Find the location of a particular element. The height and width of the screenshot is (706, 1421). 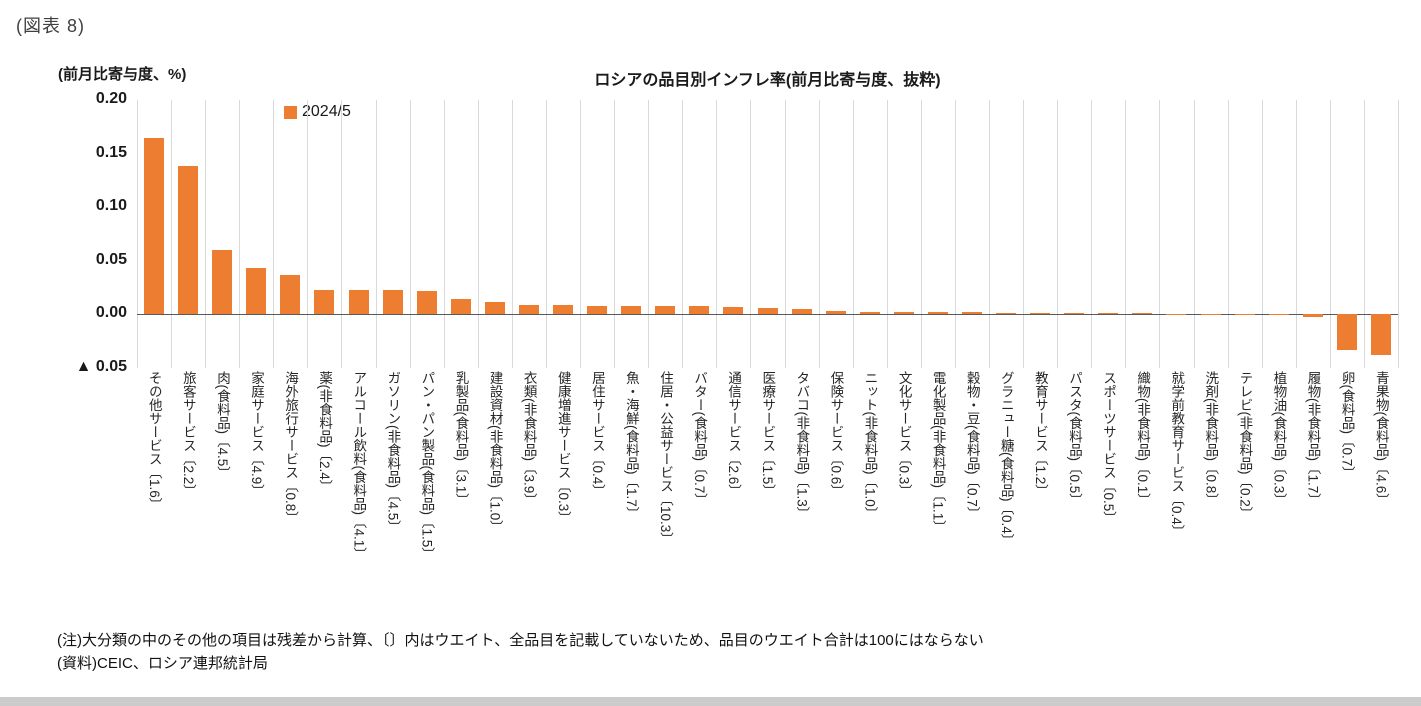

x-axis-label-text: 通信サービス〔2.6〕 is located at coordinates (734, 434).